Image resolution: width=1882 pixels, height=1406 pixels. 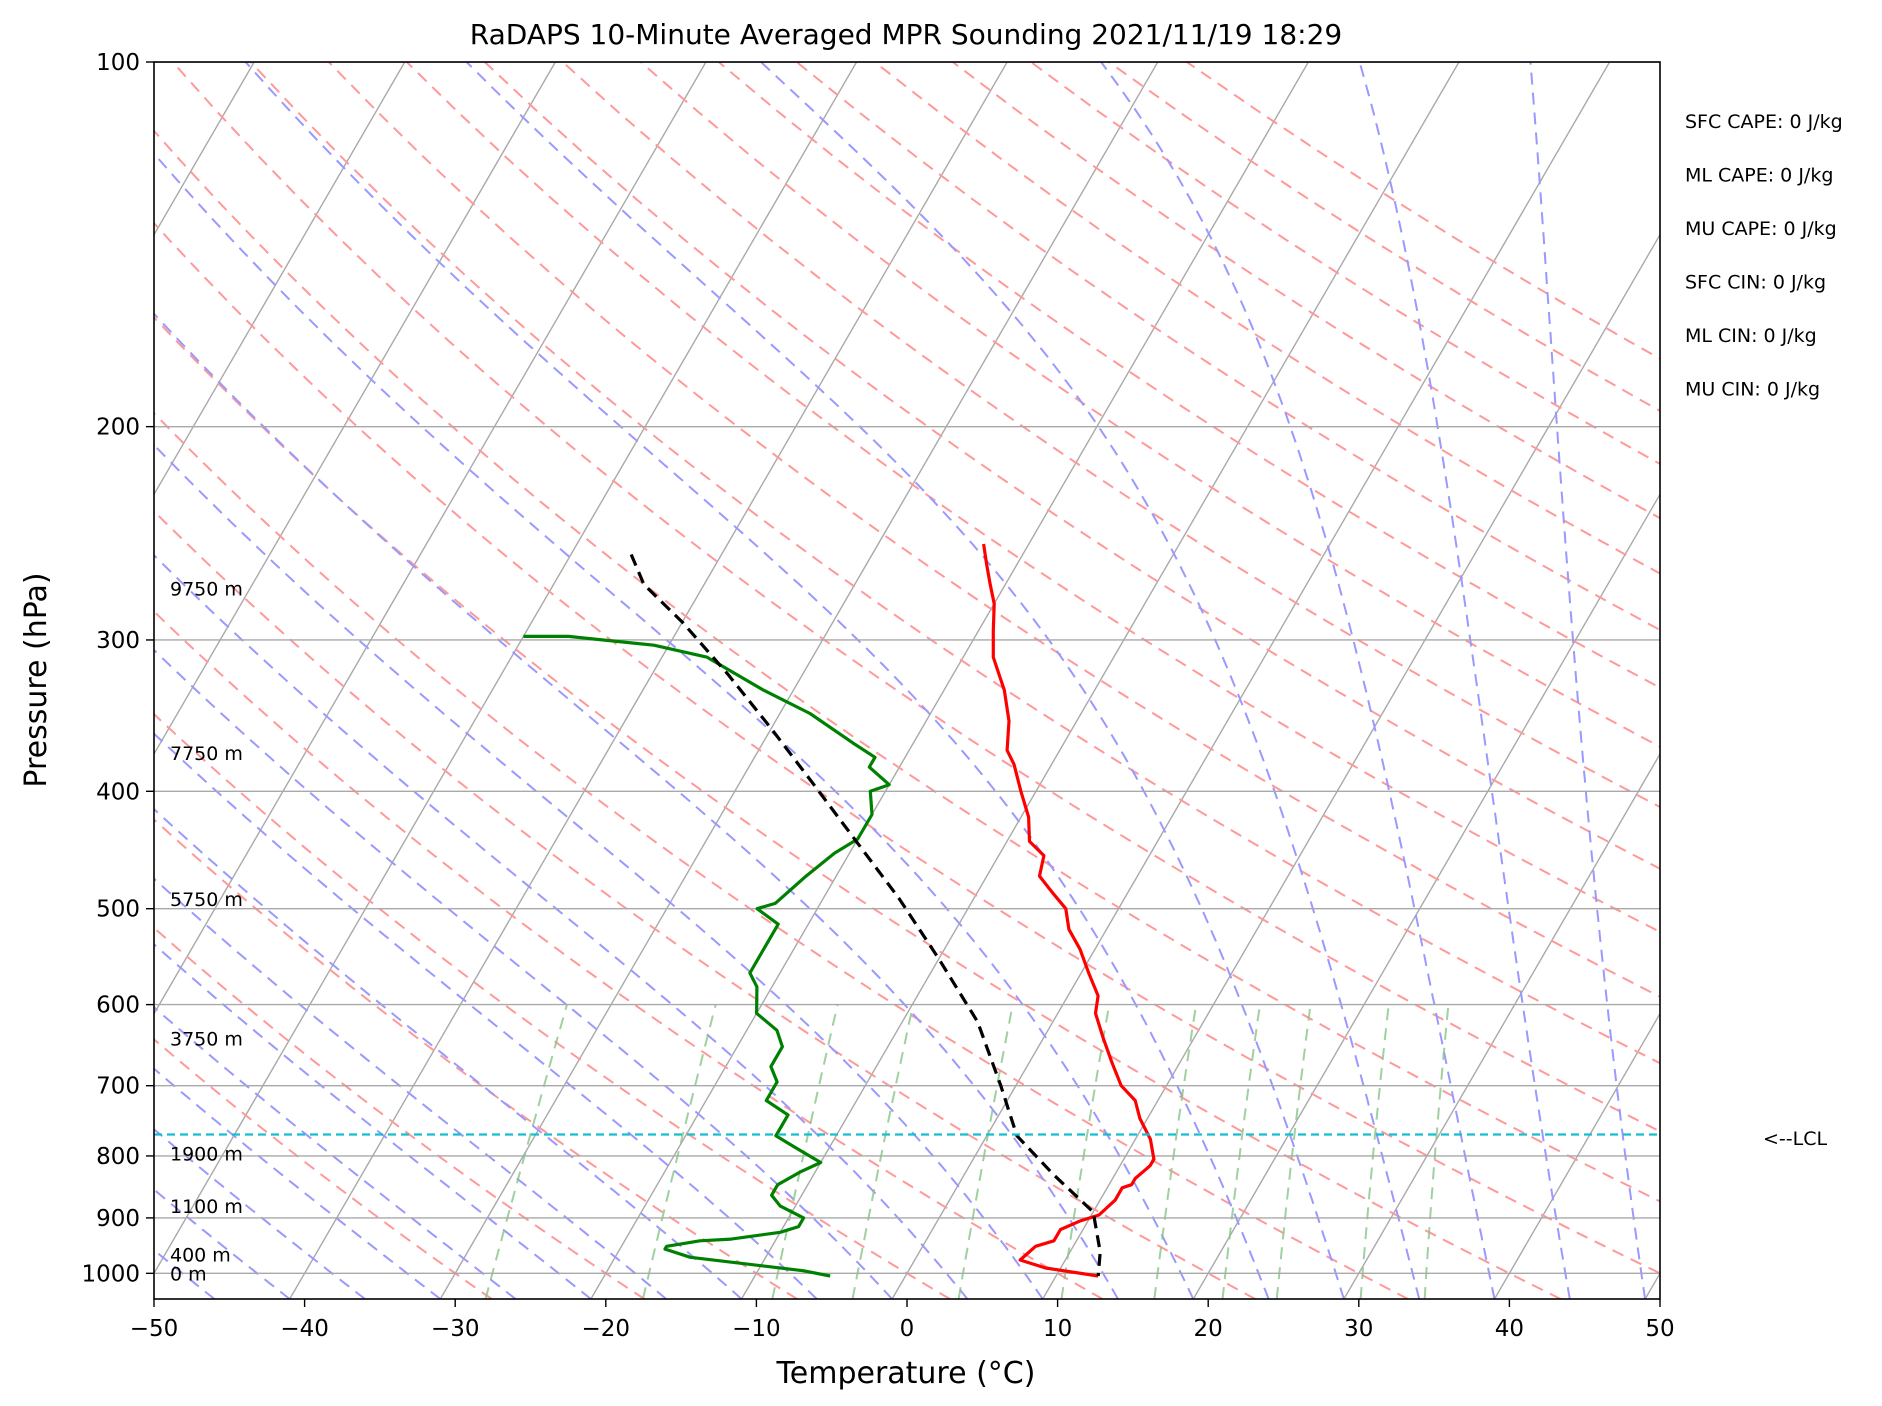 I want to click on height-label: 9750 m, so click(x=206, y=589).